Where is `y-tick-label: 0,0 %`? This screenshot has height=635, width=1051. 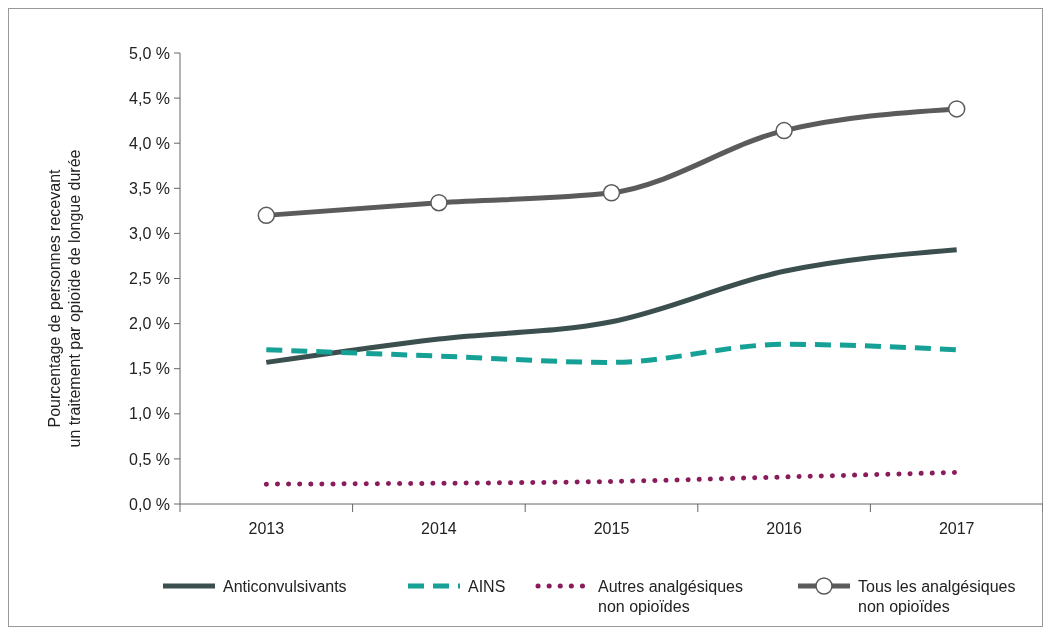 y-tick-label: 0,0 % is located at coordinates (149, 504).